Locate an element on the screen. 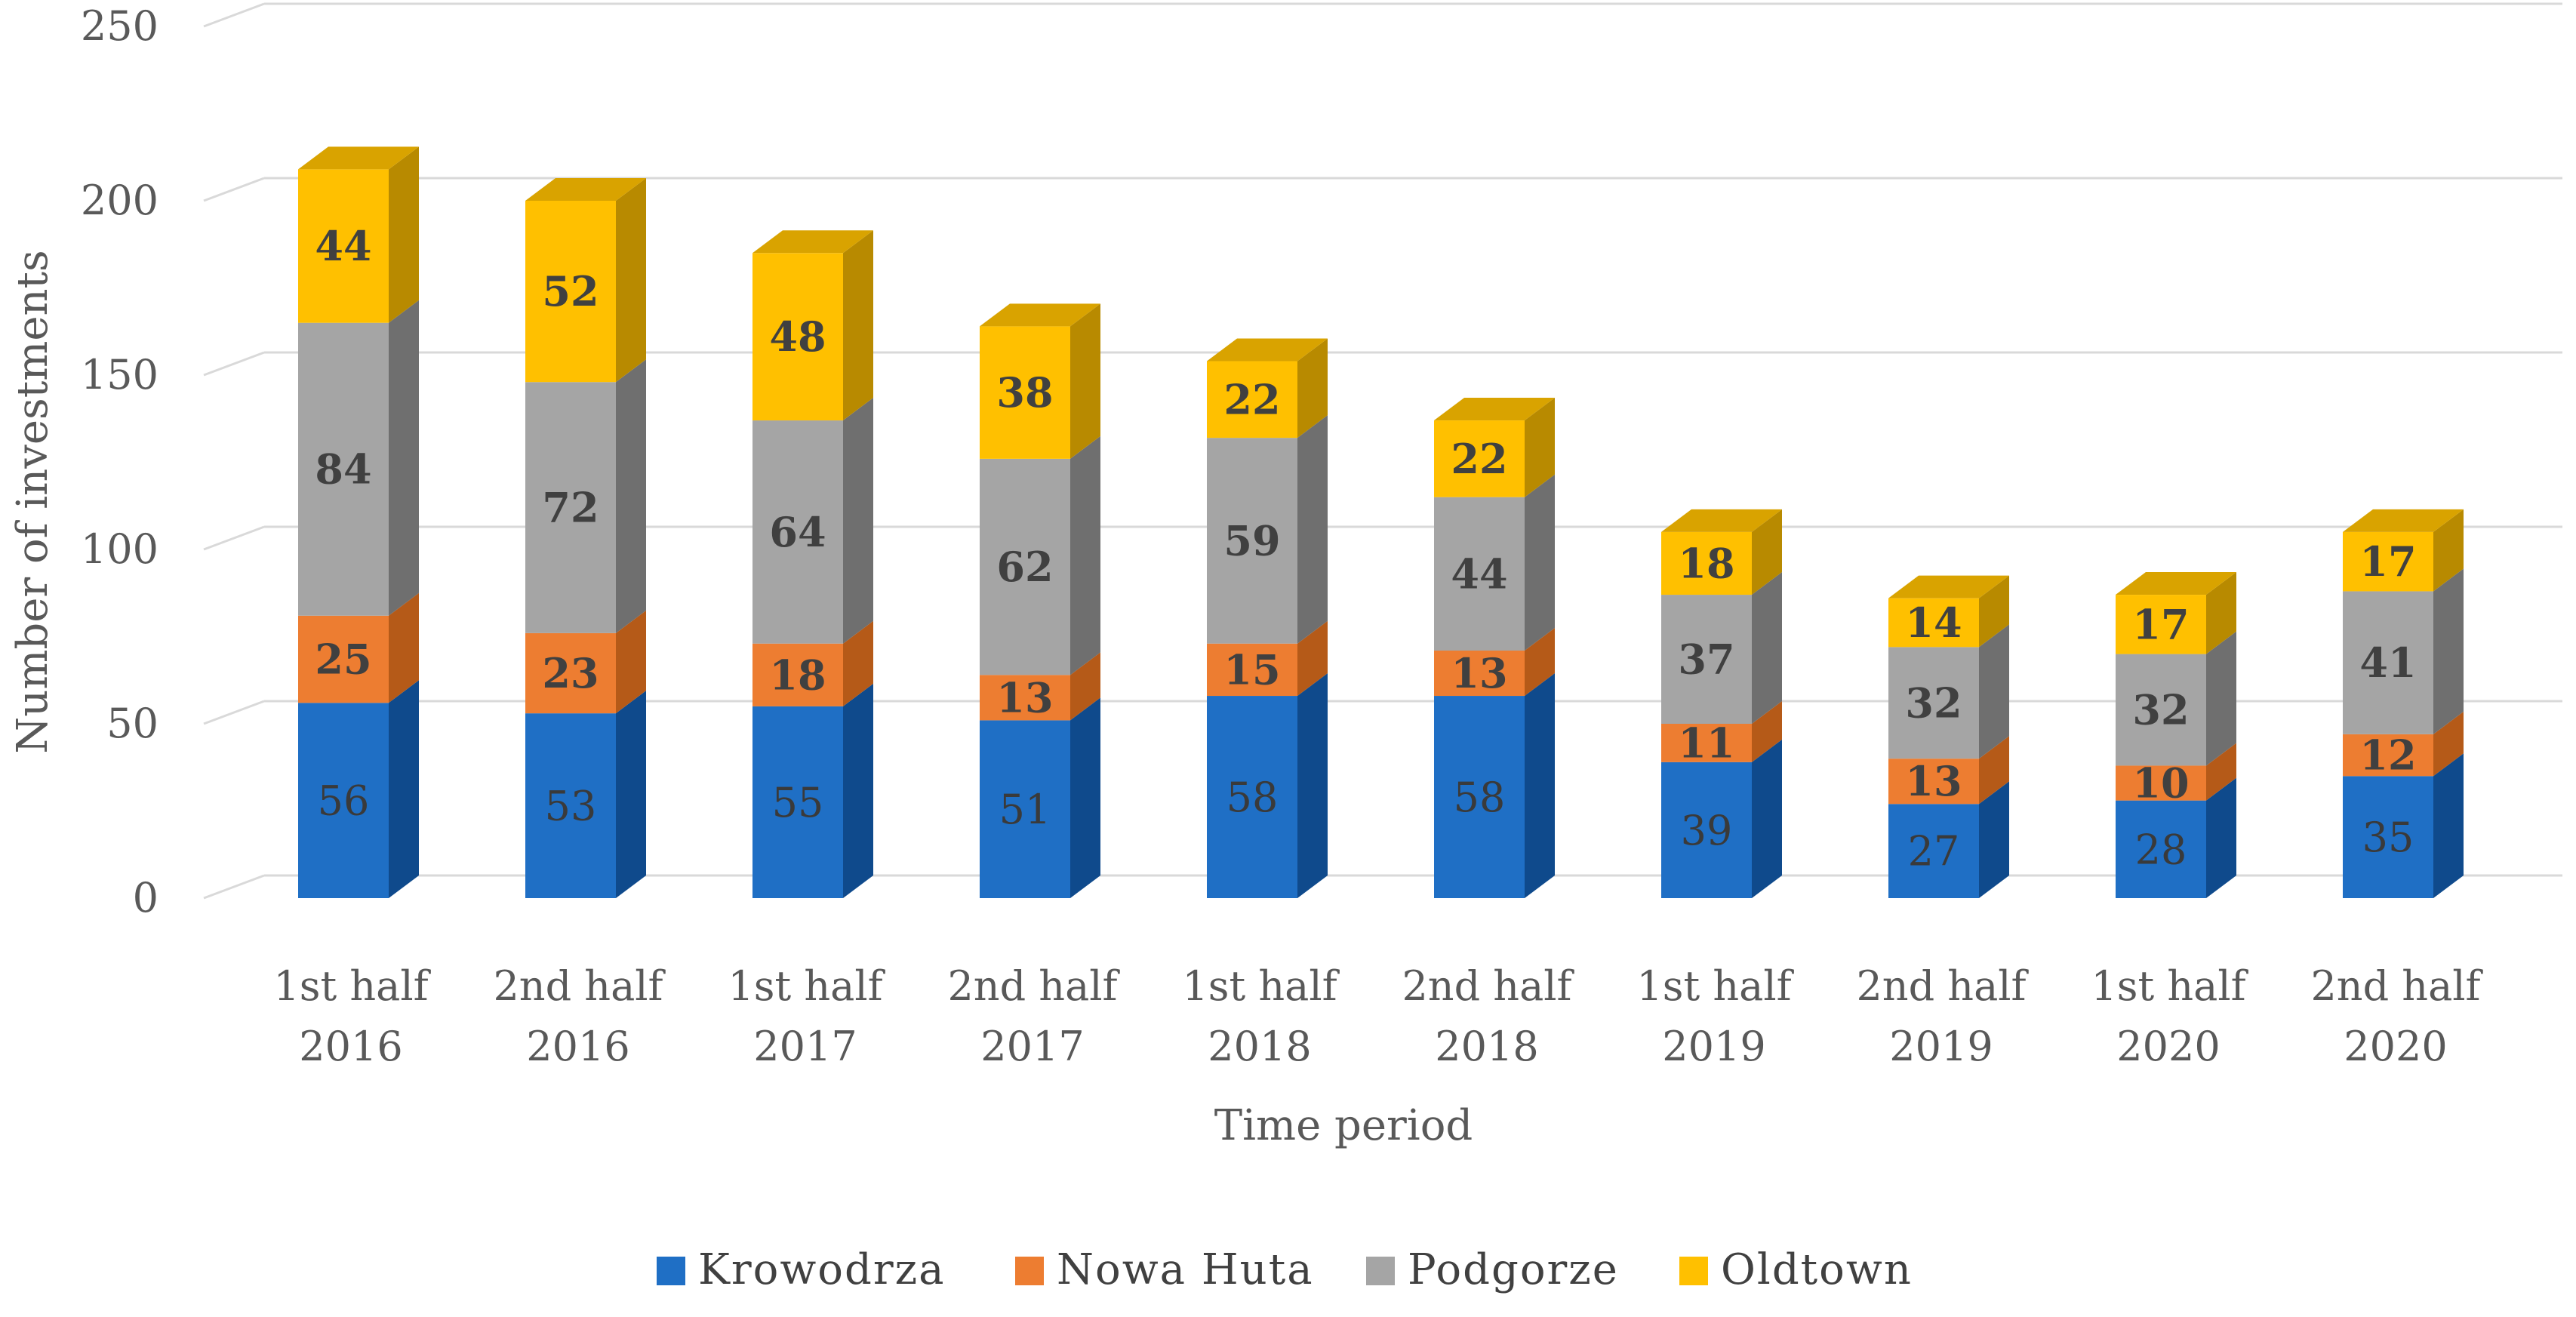 The height and width of the screenshot is (1317, 2576). data-label: 32 is located at coordinates (2160, 710).